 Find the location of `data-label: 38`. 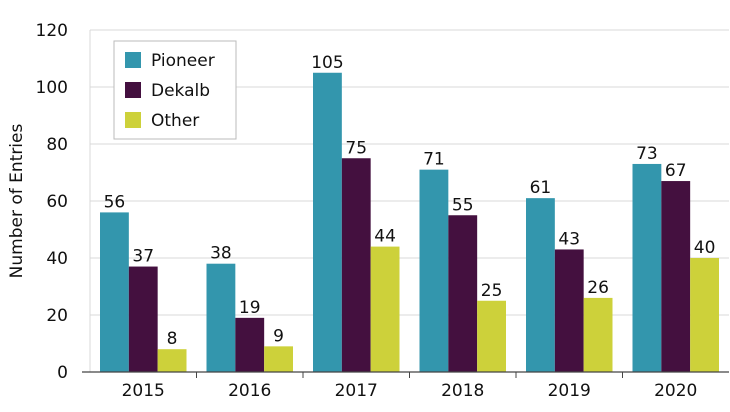

data-label: 38 is located at coordinates (221, 254).